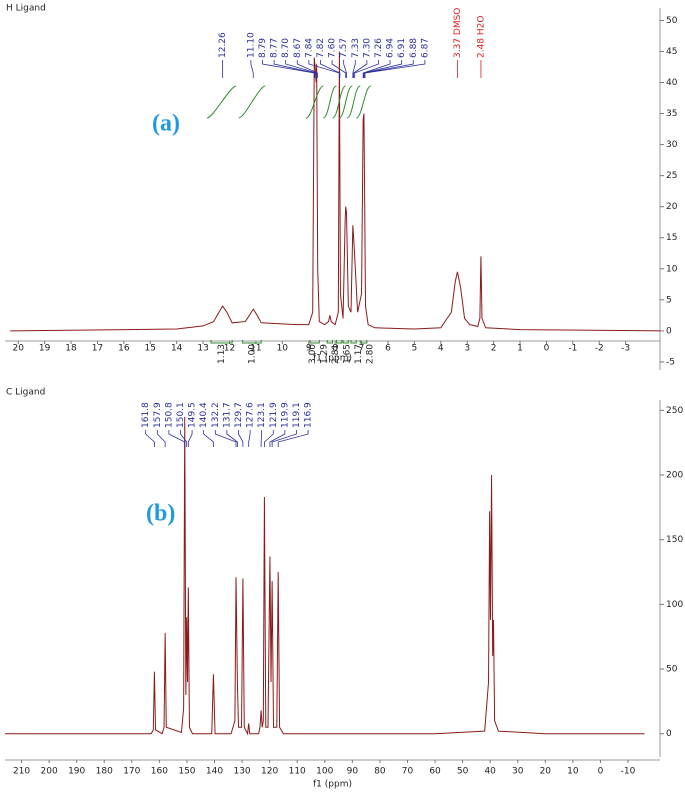 This screenshot has width=685, height=798. What do you see at coordinates (520, 349) in the screenshot?
I see `x-tick-label: 1` at bounding box center [520, 349].